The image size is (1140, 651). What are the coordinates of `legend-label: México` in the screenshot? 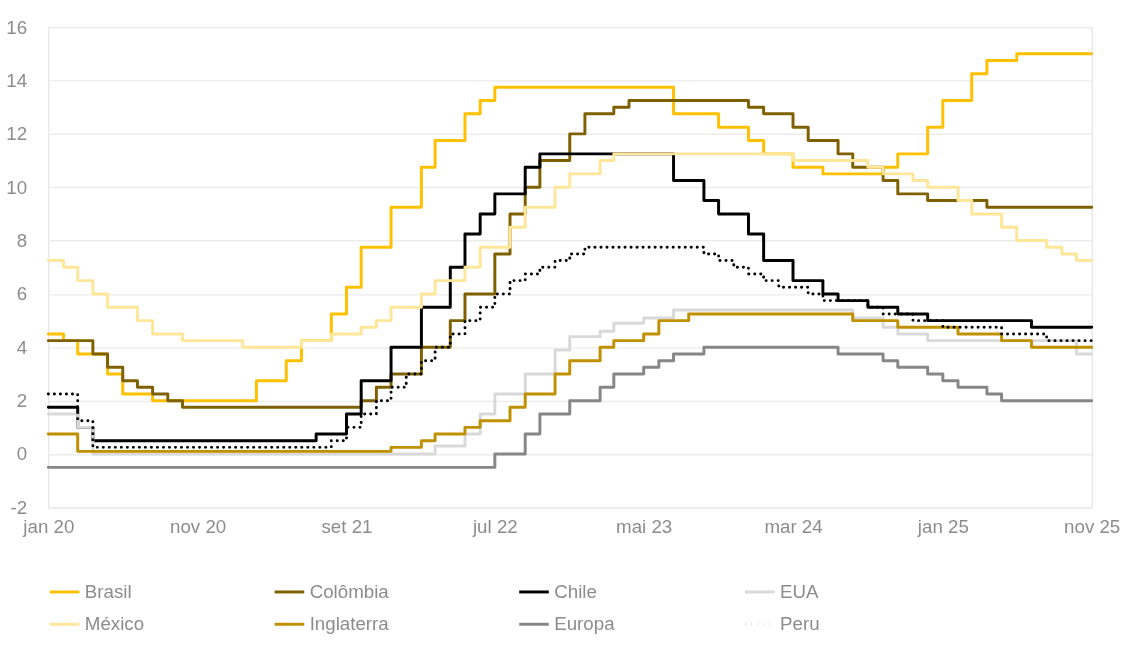 It's located at (114, 624).